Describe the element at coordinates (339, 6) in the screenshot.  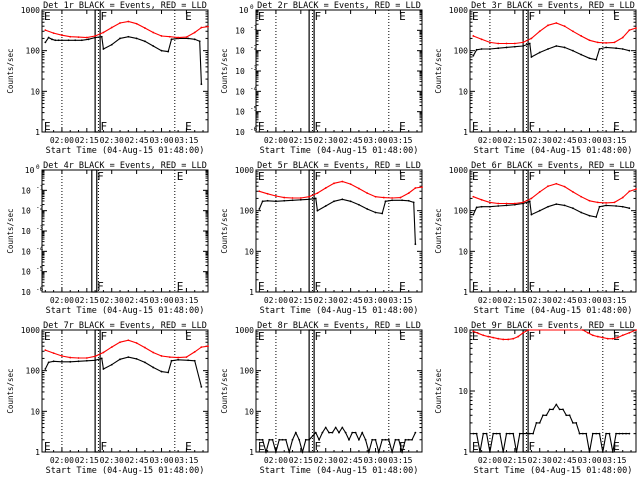
I see `panel-title: Det 2r BLACK = Events, RED = LLD` at that location.